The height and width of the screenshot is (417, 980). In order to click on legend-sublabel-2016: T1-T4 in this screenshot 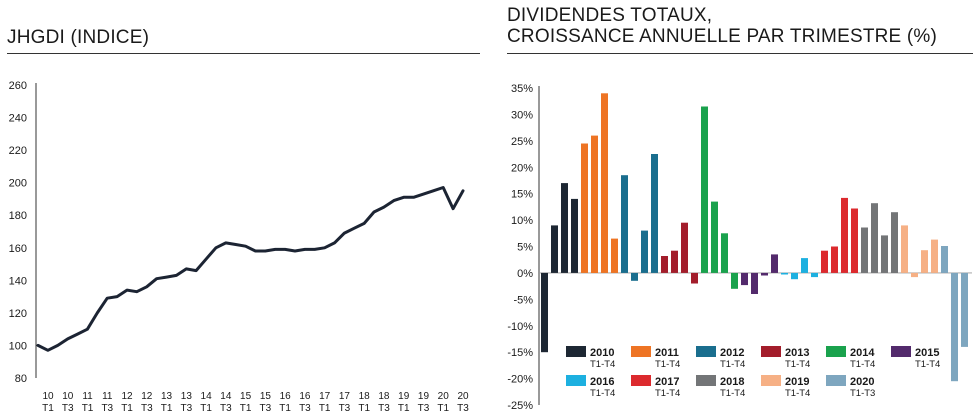, I will do `click(602, 393)`.